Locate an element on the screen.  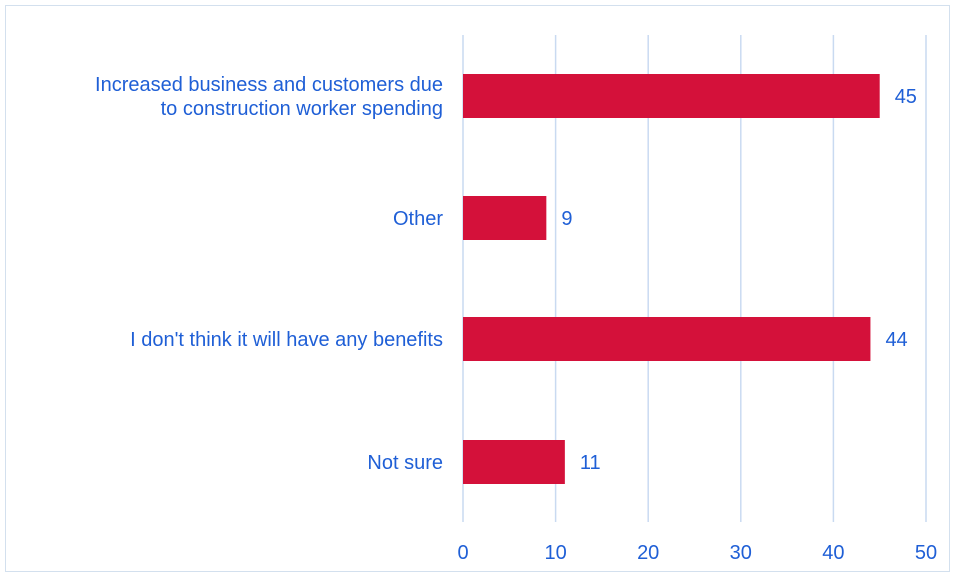
data-label: 44 is located at coordinates (896, 340).